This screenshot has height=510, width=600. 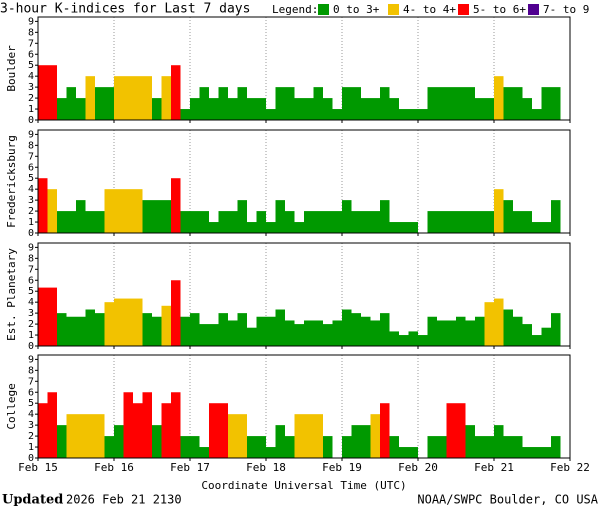 I want to click on y-tick-label: 5, so click(x=31, y=178).